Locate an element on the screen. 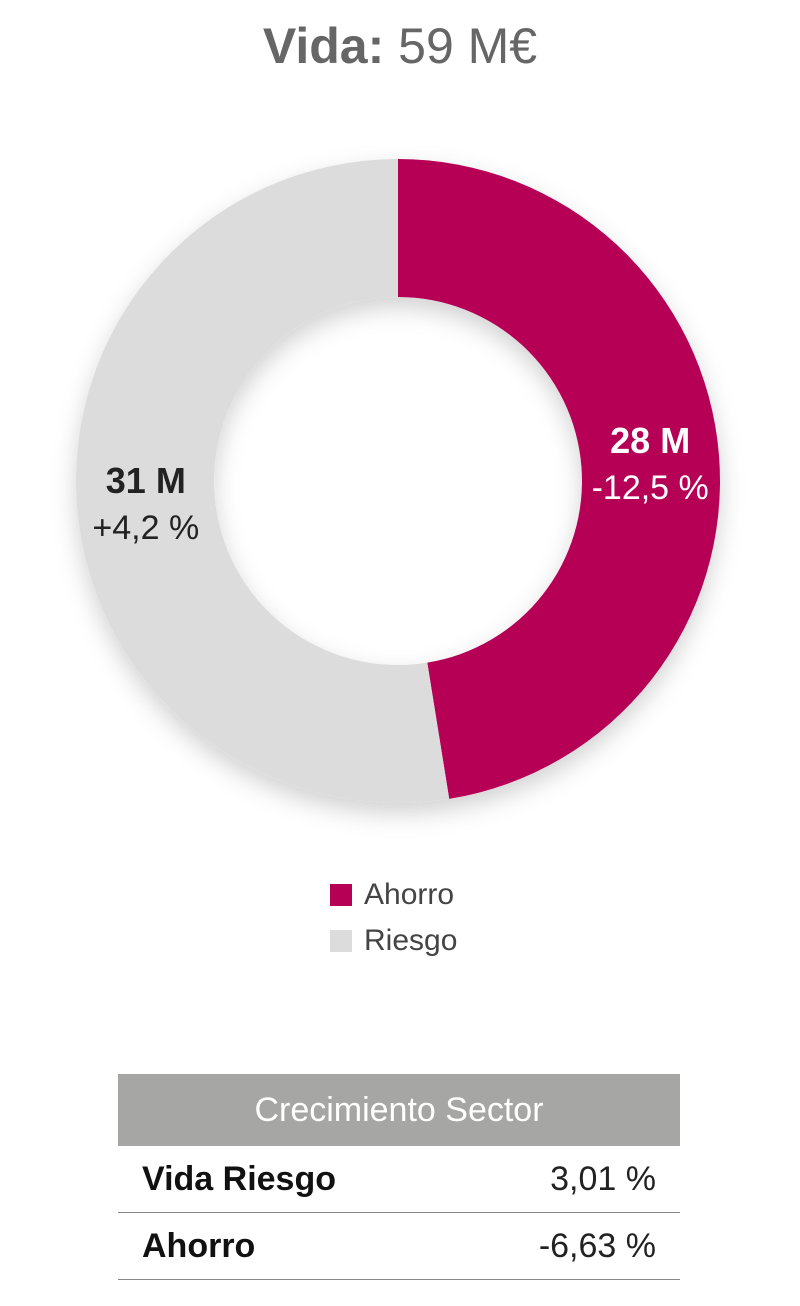  chart-title-label: Vida: is located at coordinates (323, 46).